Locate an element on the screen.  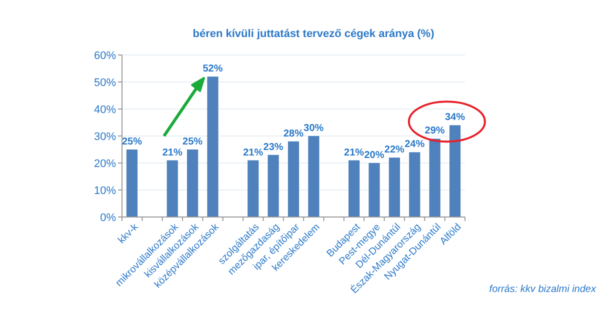
y-tick-label: 50% is located at coordinates (105, 82).